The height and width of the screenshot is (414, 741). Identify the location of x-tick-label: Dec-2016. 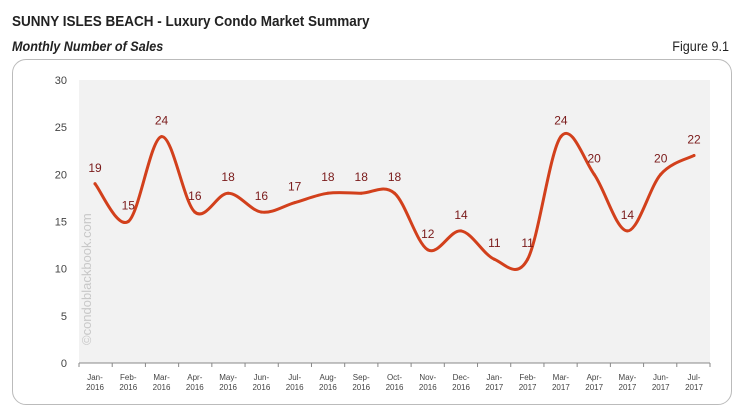
(461, 382).